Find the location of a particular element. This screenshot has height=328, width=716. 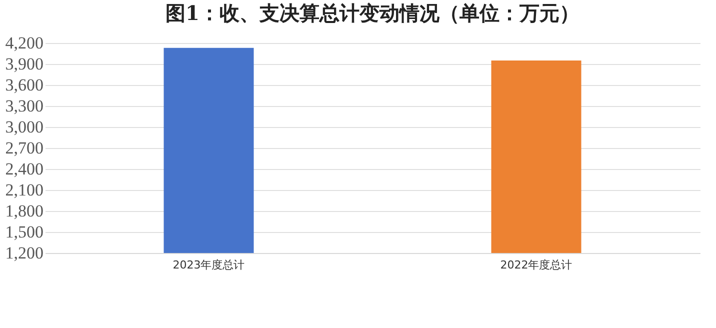

x-tick-label: 2022年度总计 is located at coordinates (536, 265).